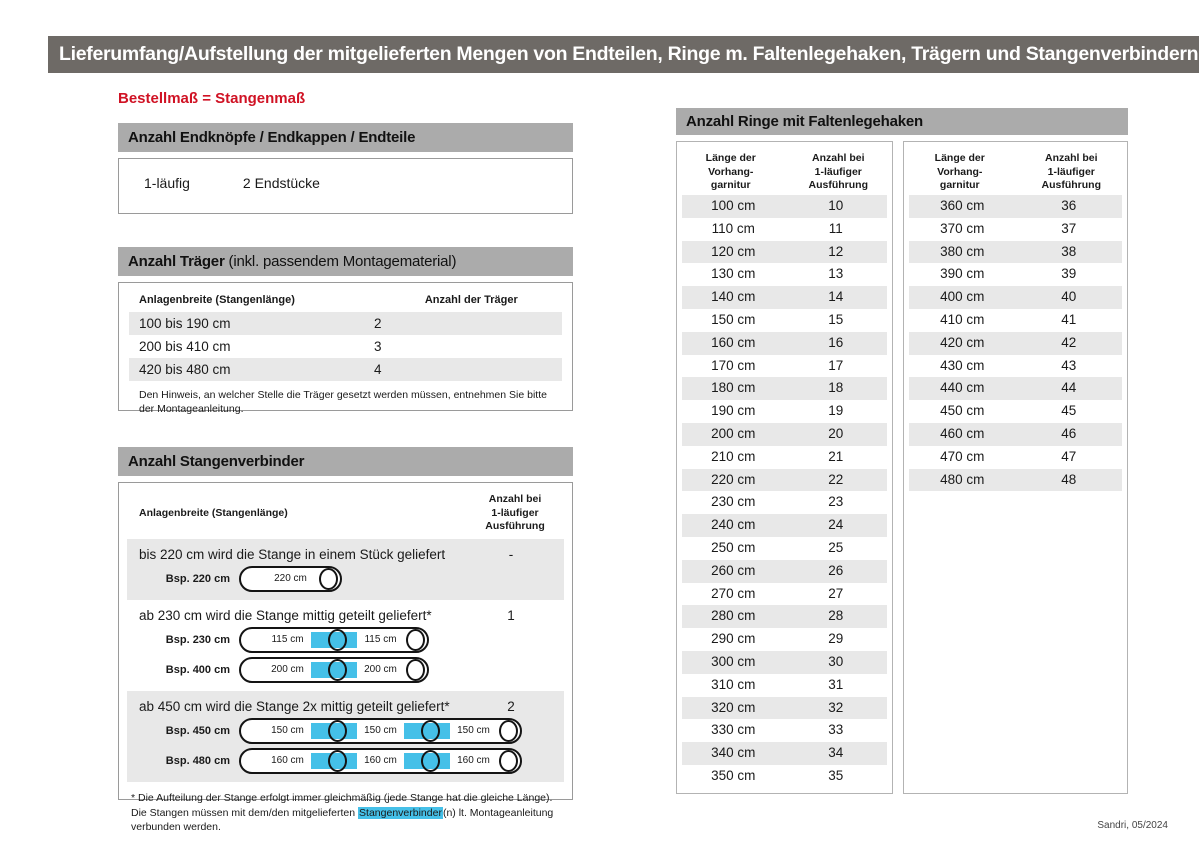 This screenshot has height=849, width=1200. I want to click on rod-example-label: Bsp. 230 cm, so click(197, 640).